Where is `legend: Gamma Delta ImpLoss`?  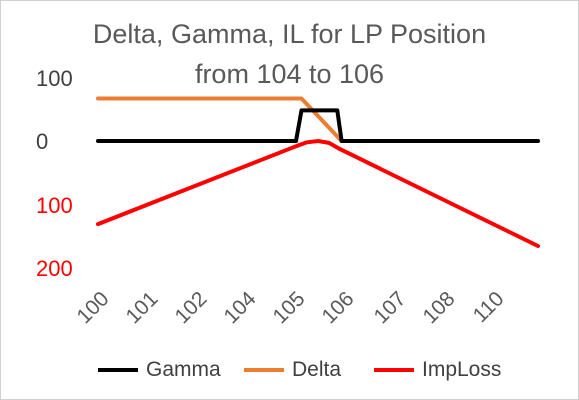
legend: Gamma Delta ImpLoss is located at coordinates (289, 370).